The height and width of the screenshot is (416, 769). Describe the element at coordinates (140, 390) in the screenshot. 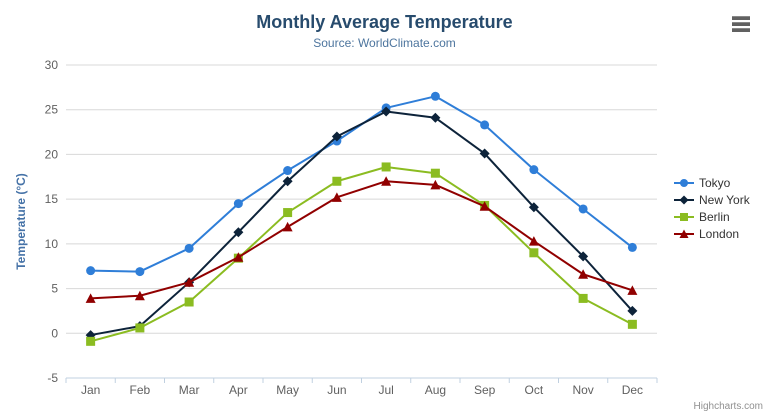

I see `x-axis-label: Feb` at that location.